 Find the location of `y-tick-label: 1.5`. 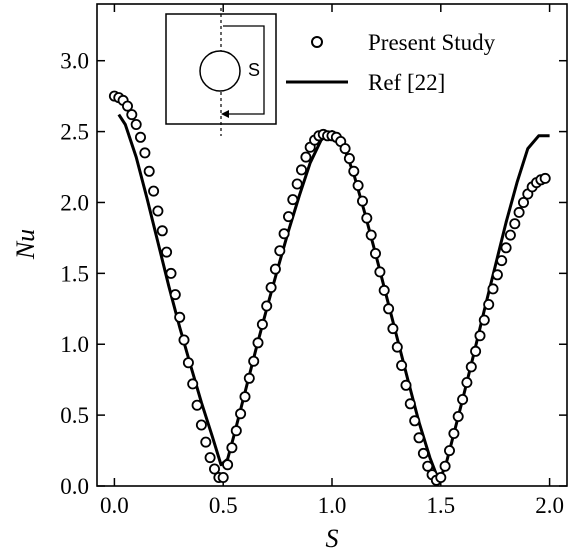

y-tick-label: 1.5 is located at coordinates (74, 273).